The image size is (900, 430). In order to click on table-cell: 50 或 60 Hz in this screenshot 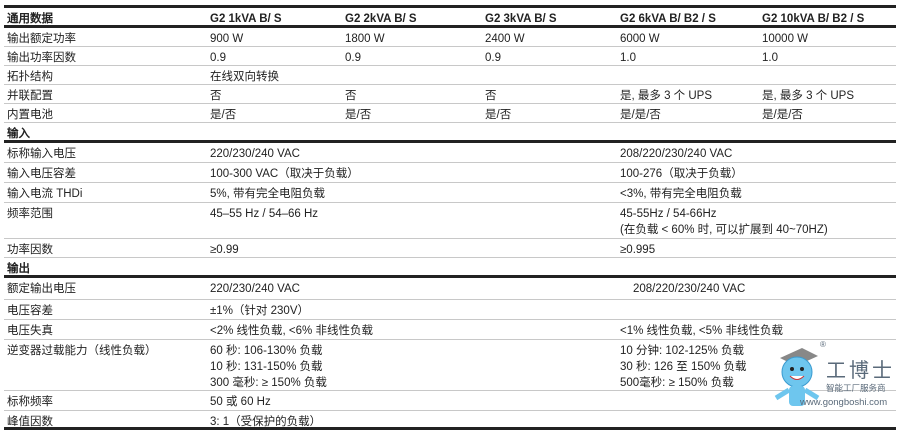, I will do `click(240, 402)`.